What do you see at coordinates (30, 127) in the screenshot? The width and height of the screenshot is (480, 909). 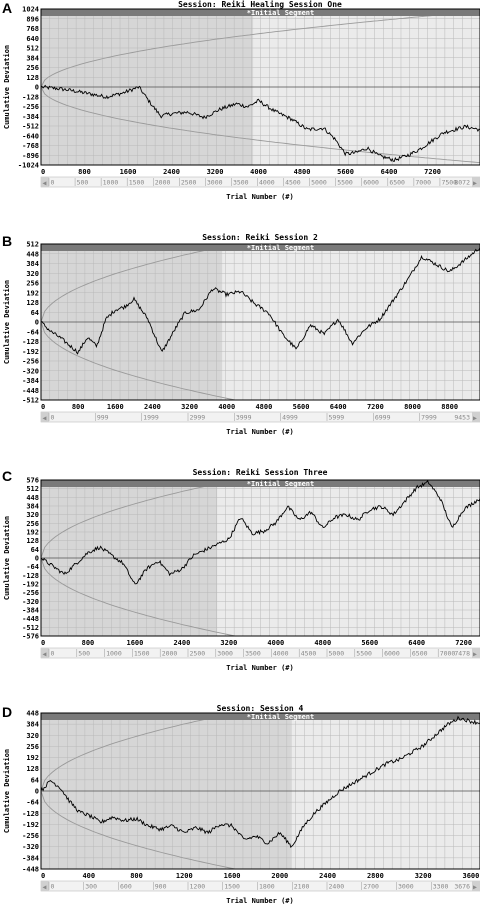 I see `panel-a-ytick-label: -512` at bounding box center [30, 127].